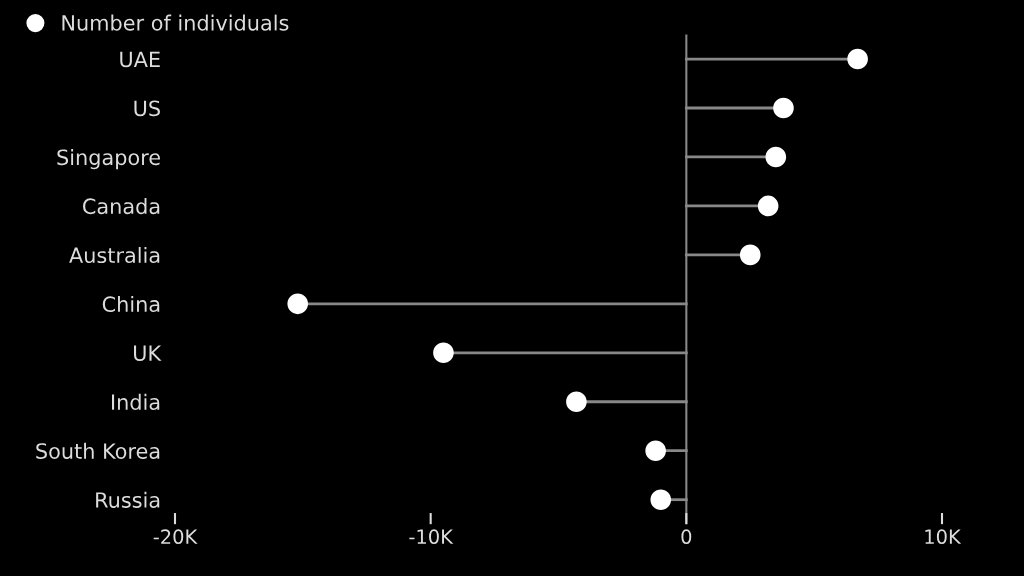 This screenshot has height=576, width=1024. Describe the element at coordinates (175, 22) in the screenshot. I see `legend-label: Number of individuals` at that location.